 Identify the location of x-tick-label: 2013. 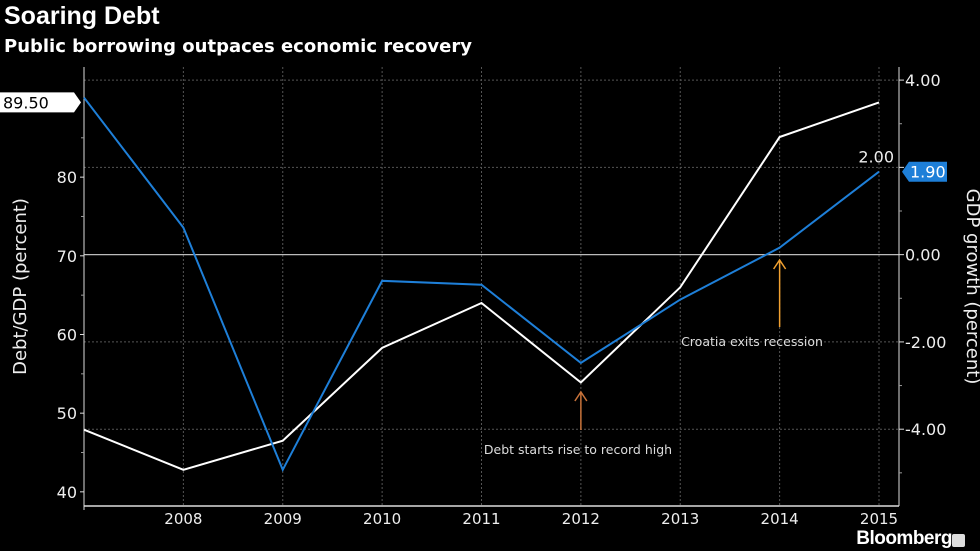
(680, 519).